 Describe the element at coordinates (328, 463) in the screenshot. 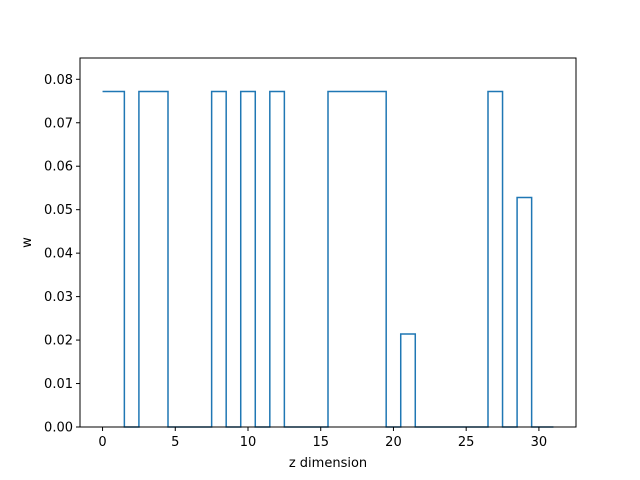

I see `x-axis-label: z dimension` at that location.